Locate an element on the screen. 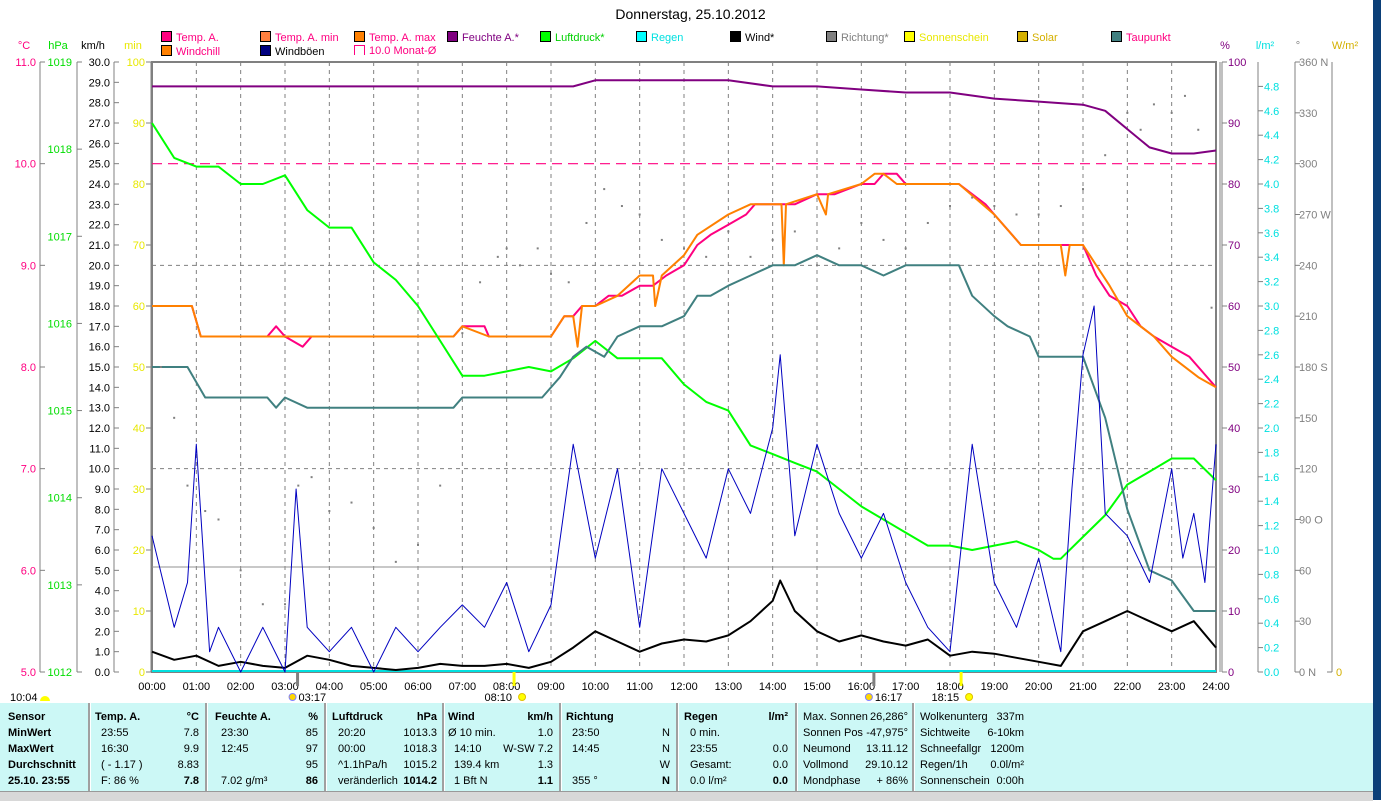  solar-axis-unit: W/m² is located at coordinates (1345, 46).